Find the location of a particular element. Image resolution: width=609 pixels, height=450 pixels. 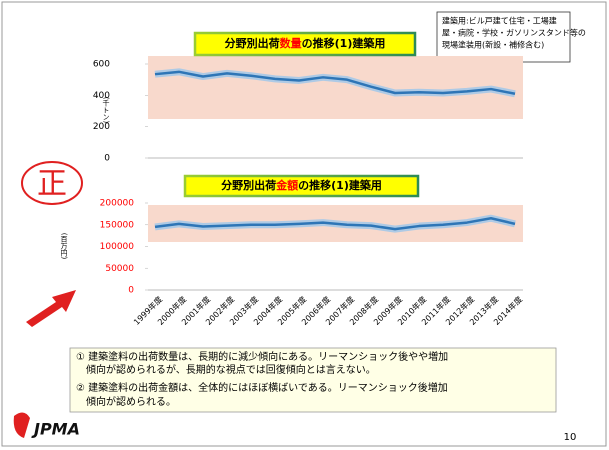

chart-title: 分野別出荷数量の推移(1)建築用 is located at coordinates (305, 43).